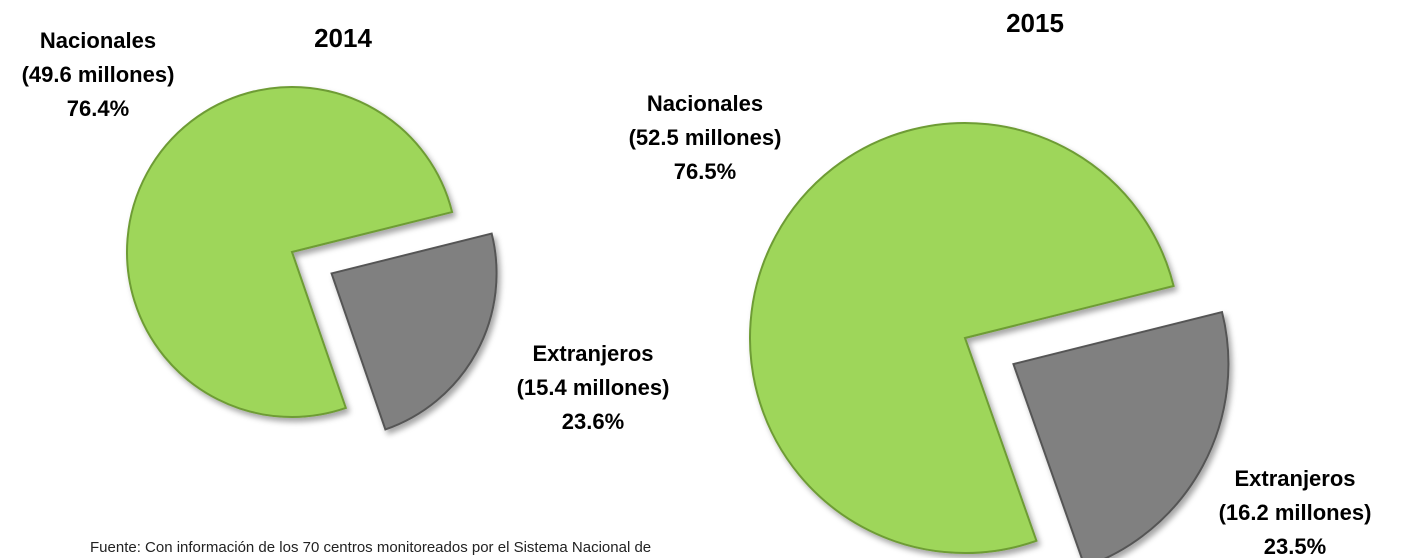  I want to click on chart-title: 2015, so click(1035, 23).